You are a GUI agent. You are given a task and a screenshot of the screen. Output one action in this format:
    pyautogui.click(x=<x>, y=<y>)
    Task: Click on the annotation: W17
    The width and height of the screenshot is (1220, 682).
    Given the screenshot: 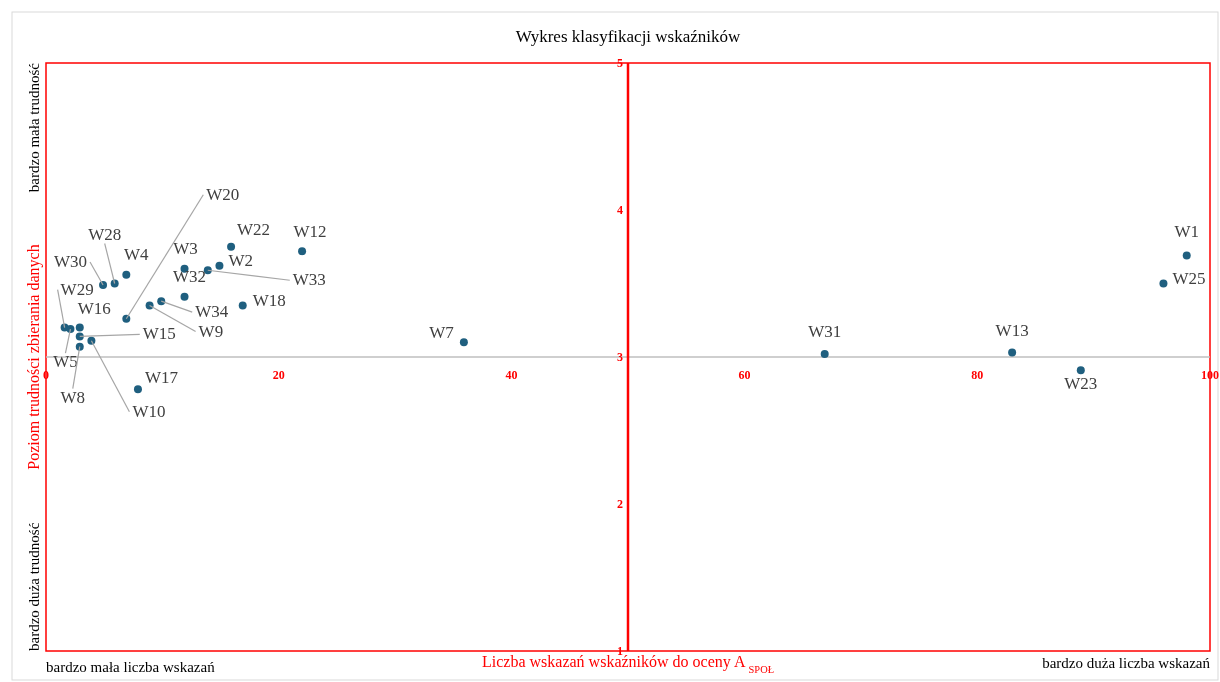 What is the action you would take?
    pyautogui.click(x=161, y=378)
    